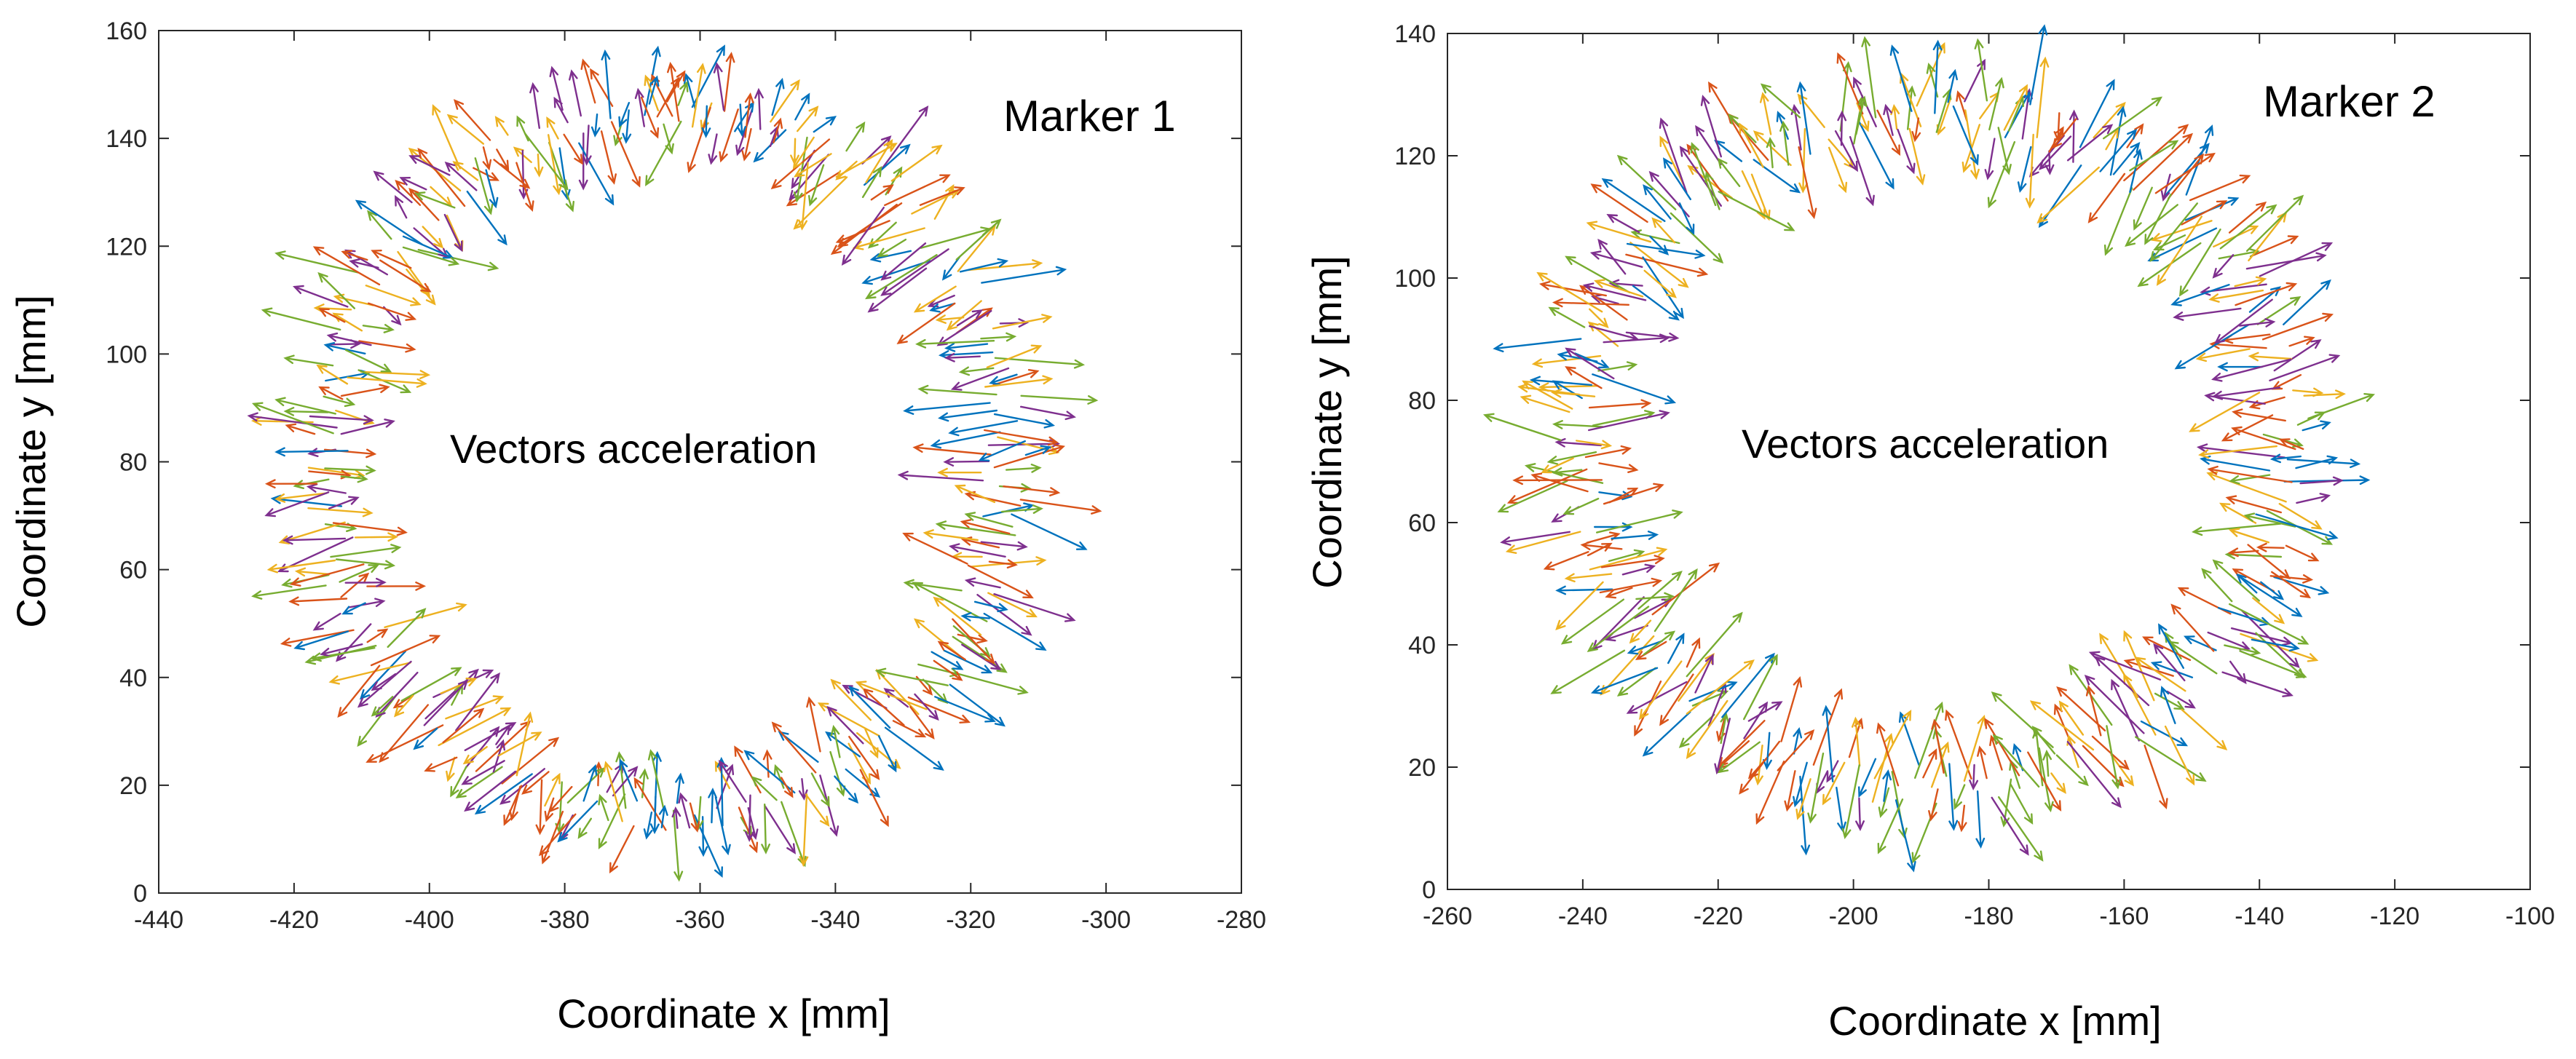 This screenshot has height=1059, width=2576. What do you see at coordinates (133, 570) in the screenshot?
I see `y-tick-label: 60` at bounding box center [133, 570].